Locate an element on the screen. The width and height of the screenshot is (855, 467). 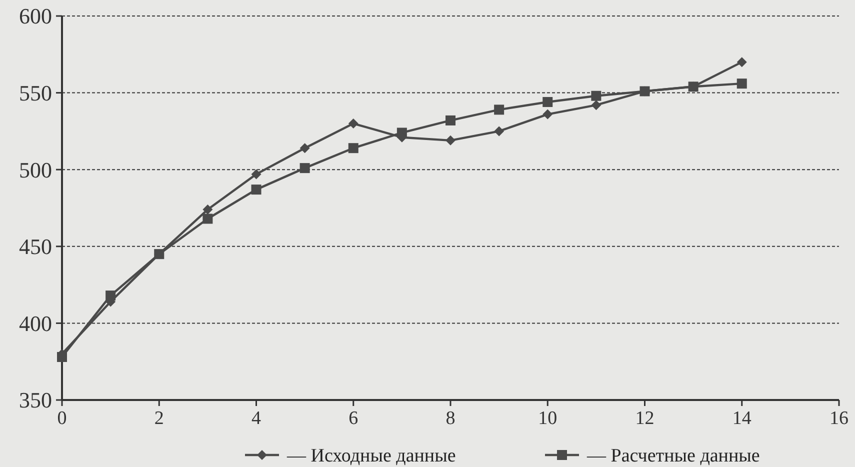
y-tick-label: 450 is located at coordinates (35, 247).